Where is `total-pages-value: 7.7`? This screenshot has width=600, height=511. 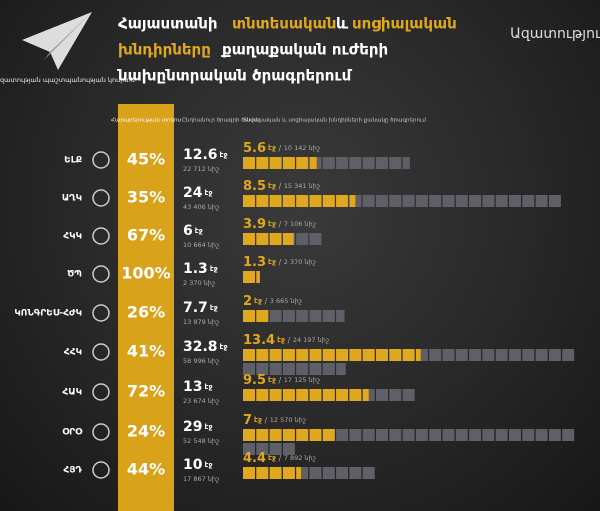 total-pages-value: 7.7 is located at coordinates (195, 308).